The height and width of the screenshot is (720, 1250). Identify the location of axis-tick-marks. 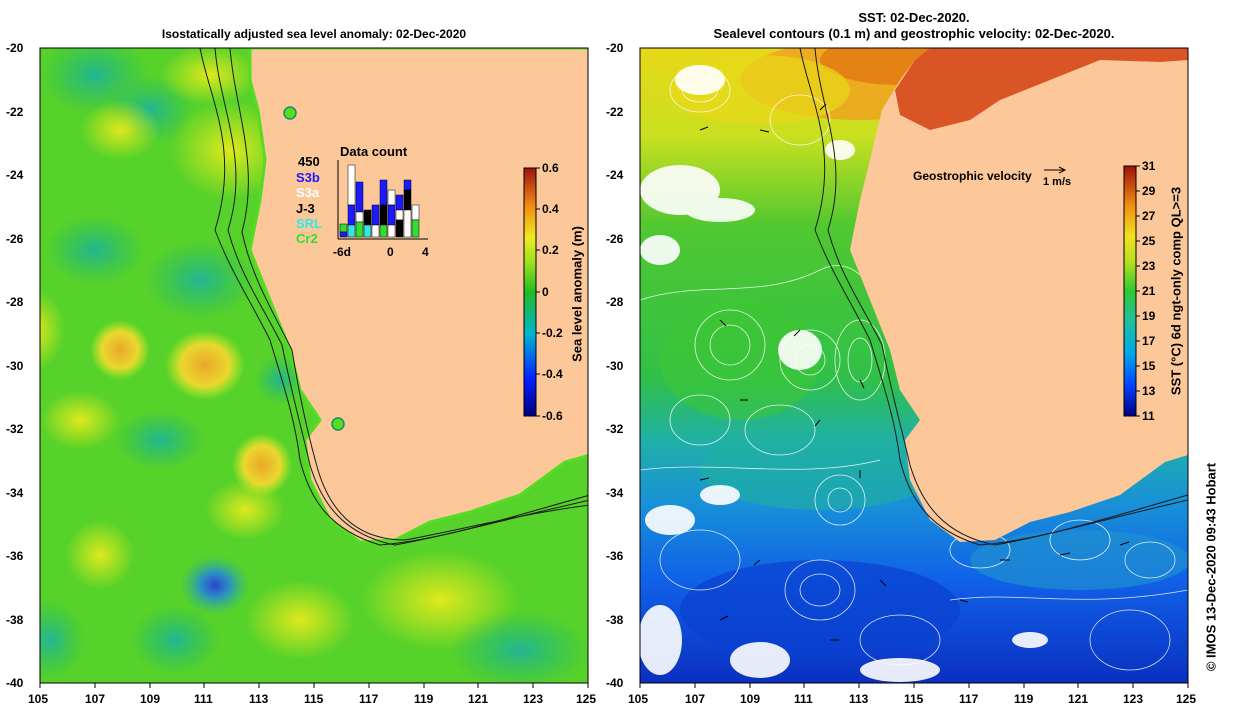
(614, 685).